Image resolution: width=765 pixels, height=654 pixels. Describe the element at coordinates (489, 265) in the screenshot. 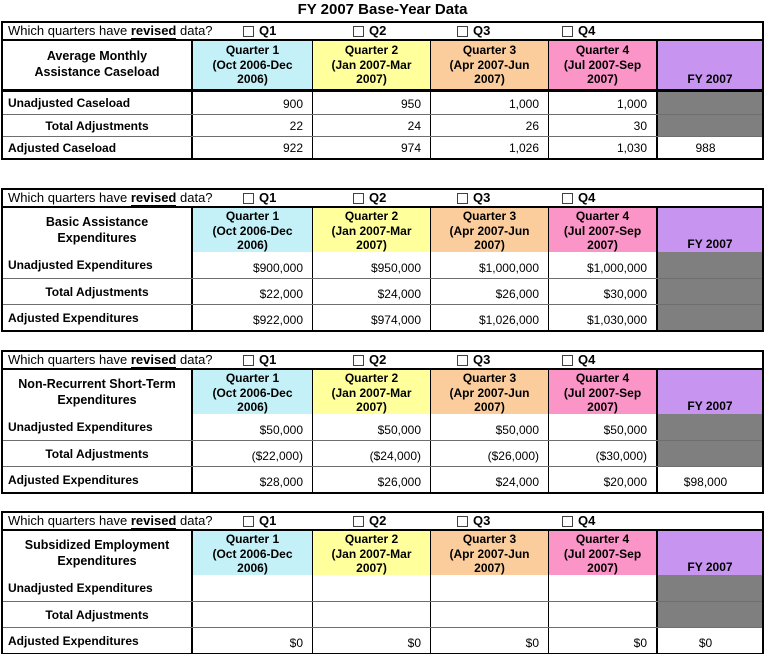

I see `q3-value-cell: $1,000,000` at that location.